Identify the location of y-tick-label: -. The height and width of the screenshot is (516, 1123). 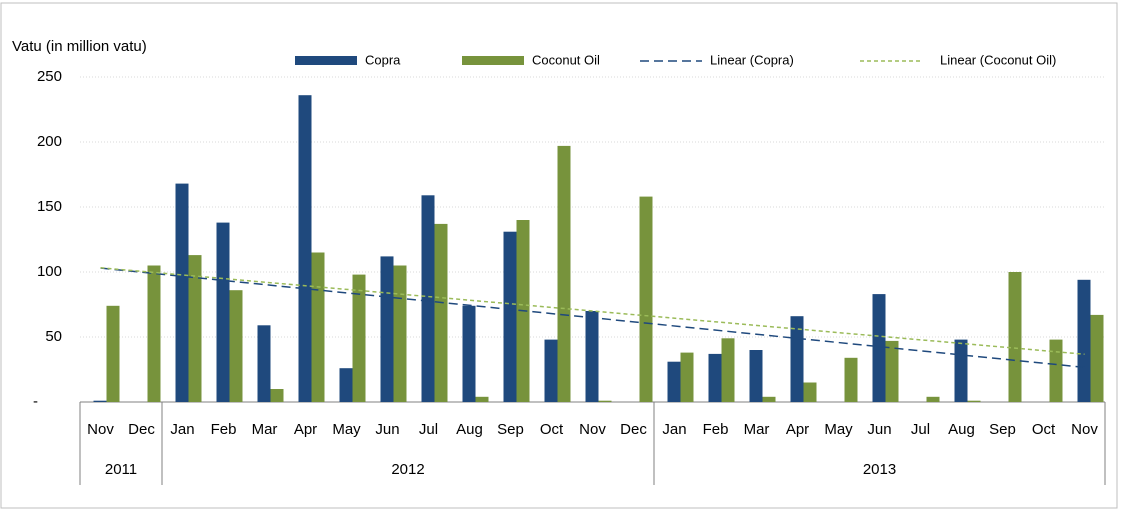
(35, 401).